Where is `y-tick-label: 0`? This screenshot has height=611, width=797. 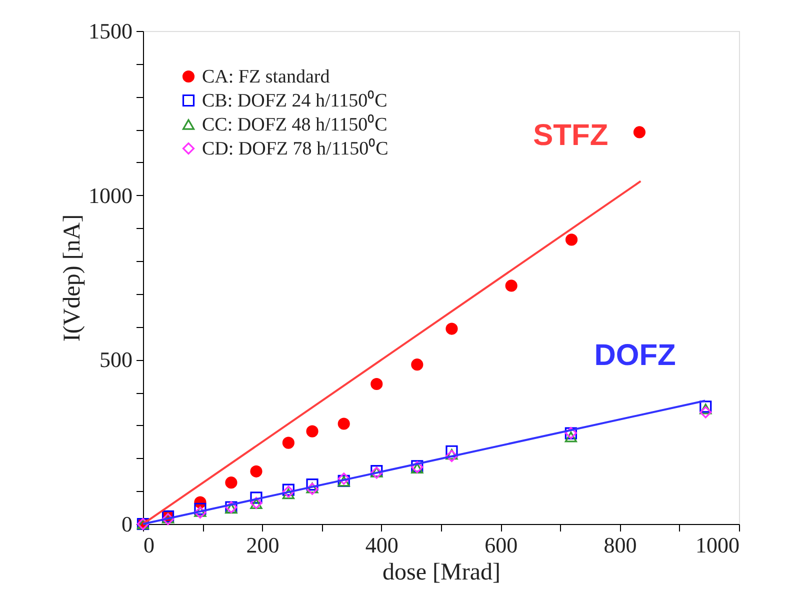
y-tick-label: 0 is located at coordinates (127, 524).